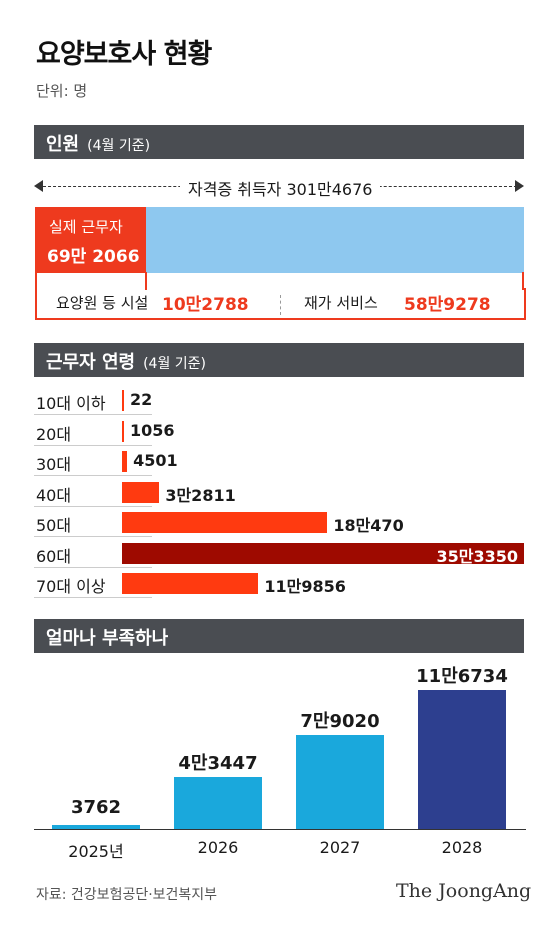 The height and width of the screenshot is (925, 560). Describe the element at coordinates (54, 556) in the screenshot. I see `age-category-label: 60대` at that location.